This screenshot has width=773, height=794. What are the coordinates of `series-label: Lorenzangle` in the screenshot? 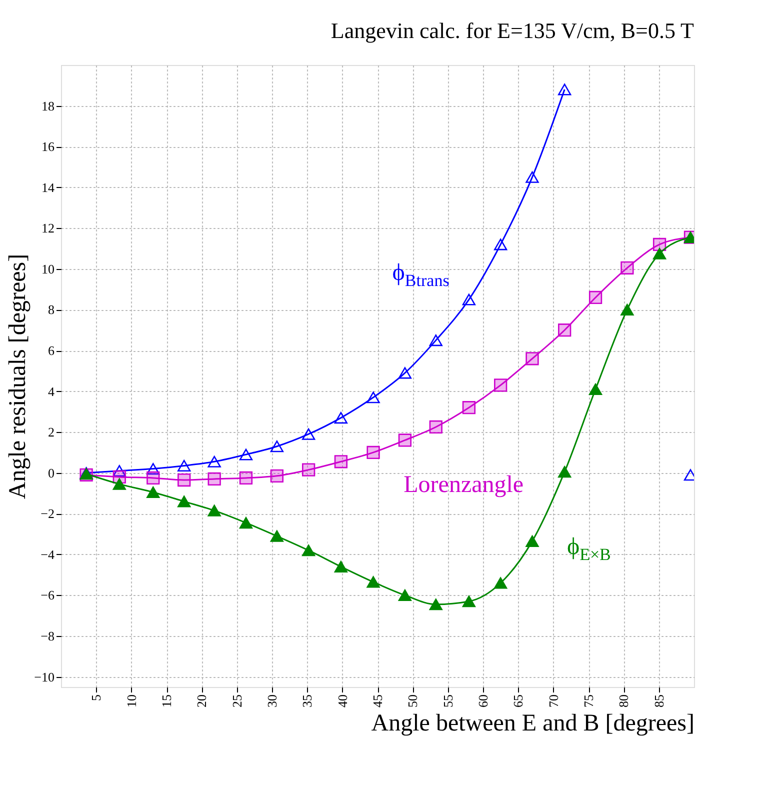 It's located at (464, 485).